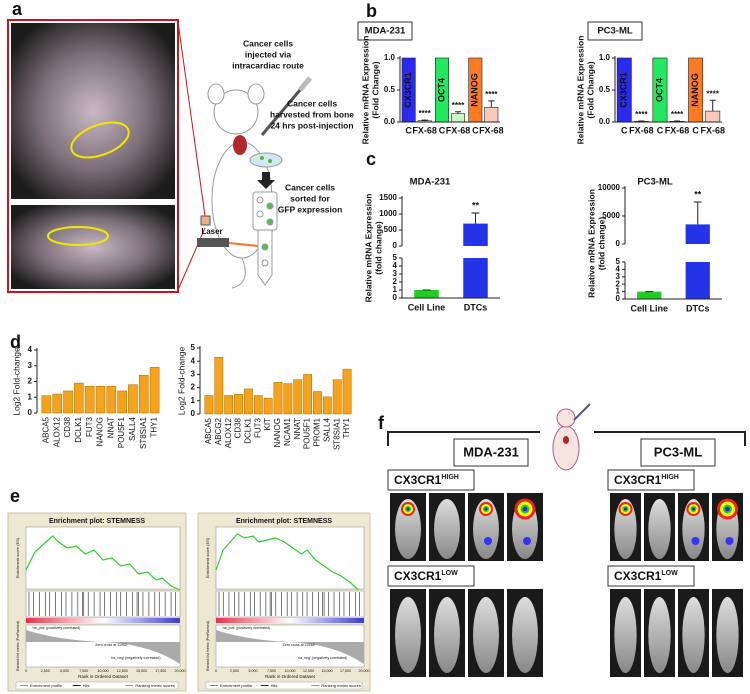 This screenshot has height=694, width=750. What do you see at coordinates (391, 229) in the screenshot?
I see `y-tick-label: 500` at bounding box center [391, 229].